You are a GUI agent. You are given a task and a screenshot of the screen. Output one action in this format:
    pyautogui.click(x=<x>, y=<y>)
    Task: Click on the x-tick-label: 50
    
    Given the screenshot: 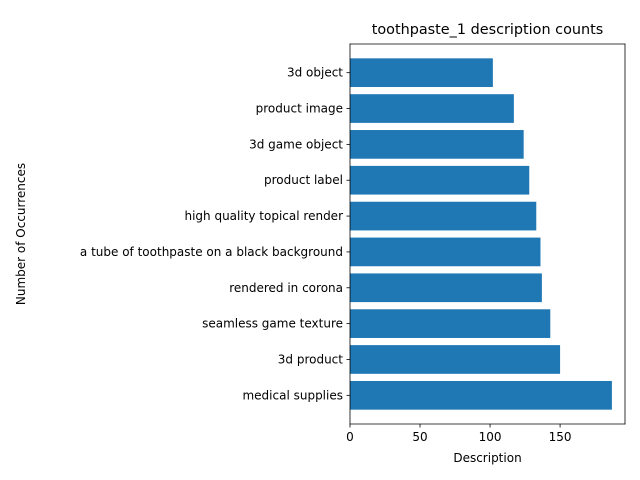 What is the action you would take?
    pyautogui.click(x=419, y=437)
    